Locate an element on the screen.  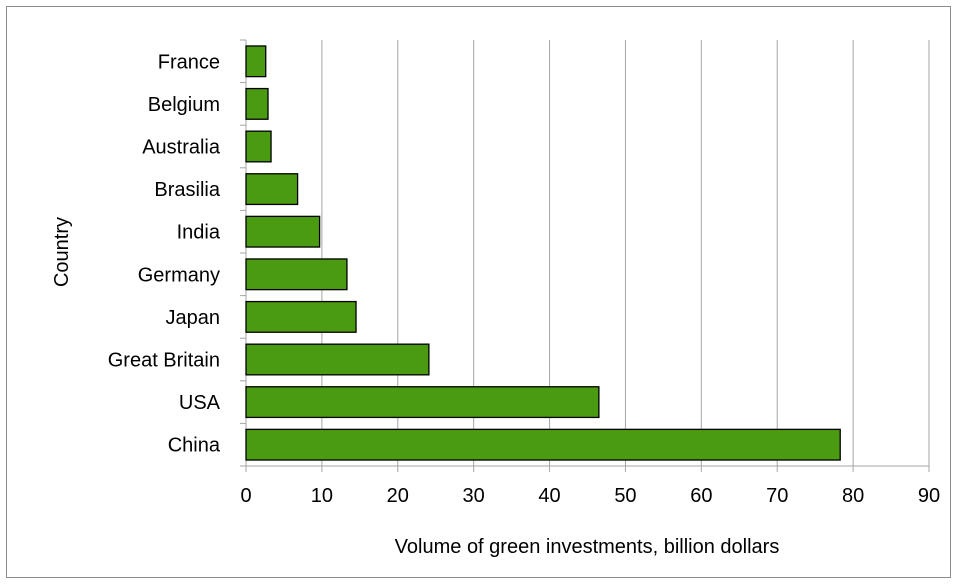
x-tick-label: 70 is located at coordinates (777, 496).